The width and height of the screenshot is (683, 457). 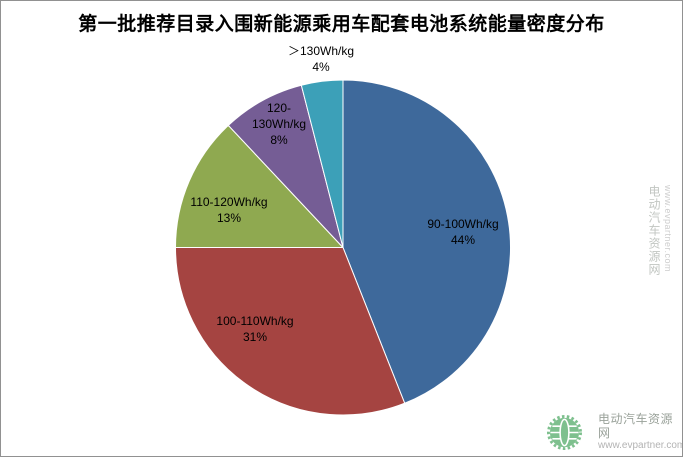 I want to click on slice-label-pct: 13%, so click(x=229, y=218).